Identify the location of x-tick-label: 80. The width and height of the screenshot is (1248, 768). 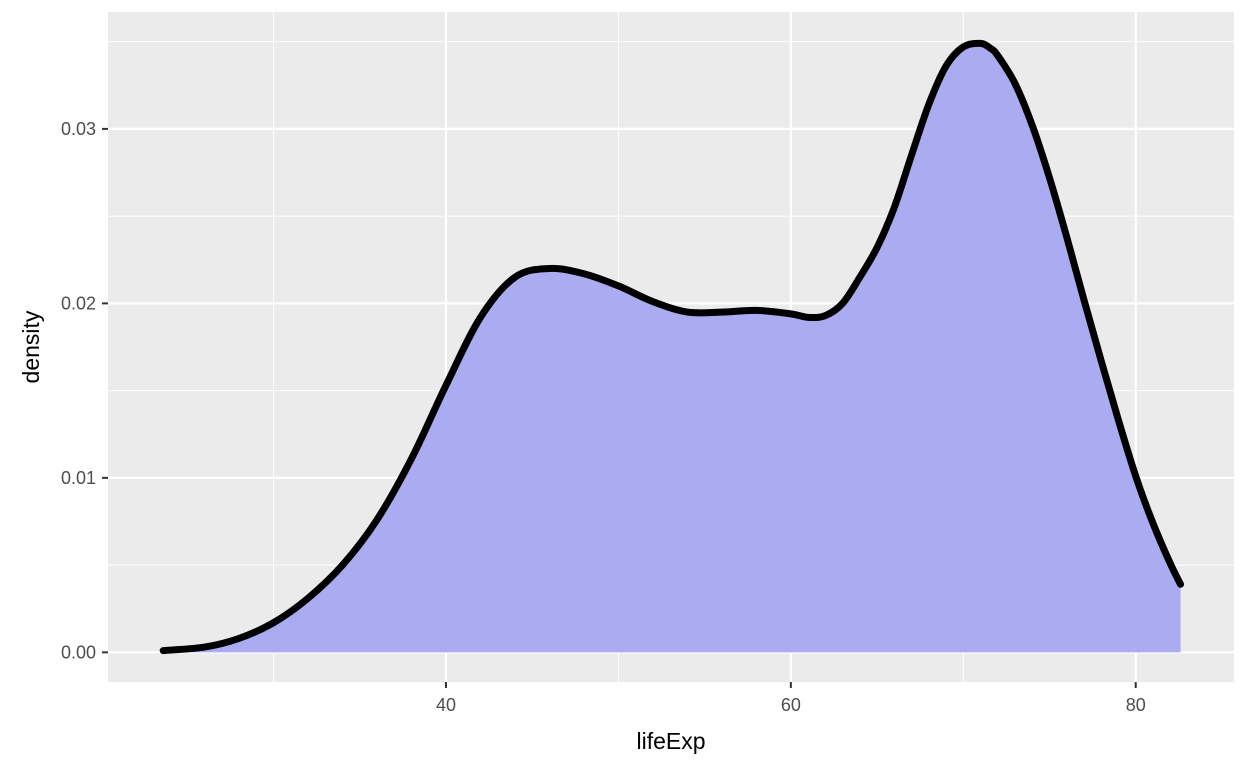
(1136, 705).